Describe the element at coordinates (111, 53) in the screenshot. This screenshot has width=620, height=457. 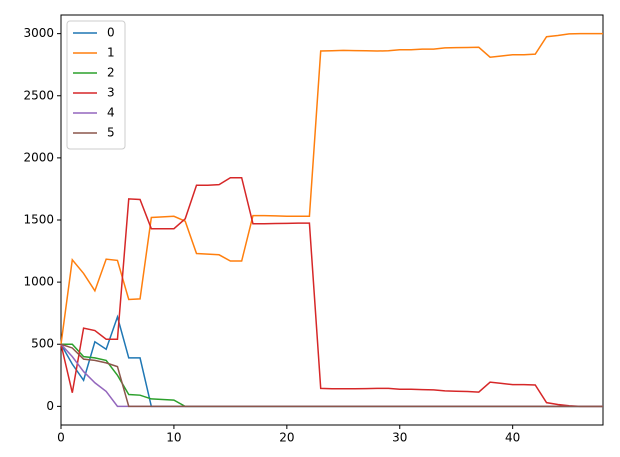
I see `legend-label: 1` at that location.